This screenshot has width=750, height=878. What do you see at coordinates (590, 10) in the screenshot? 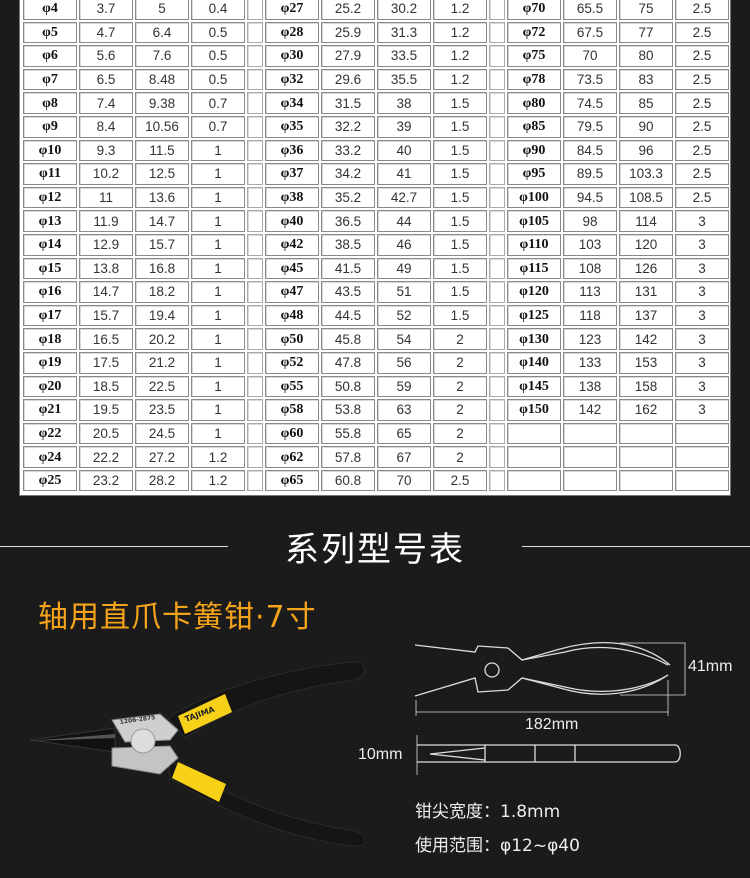
I see `value-cell: 65.5` at bounding box center [590, 10].